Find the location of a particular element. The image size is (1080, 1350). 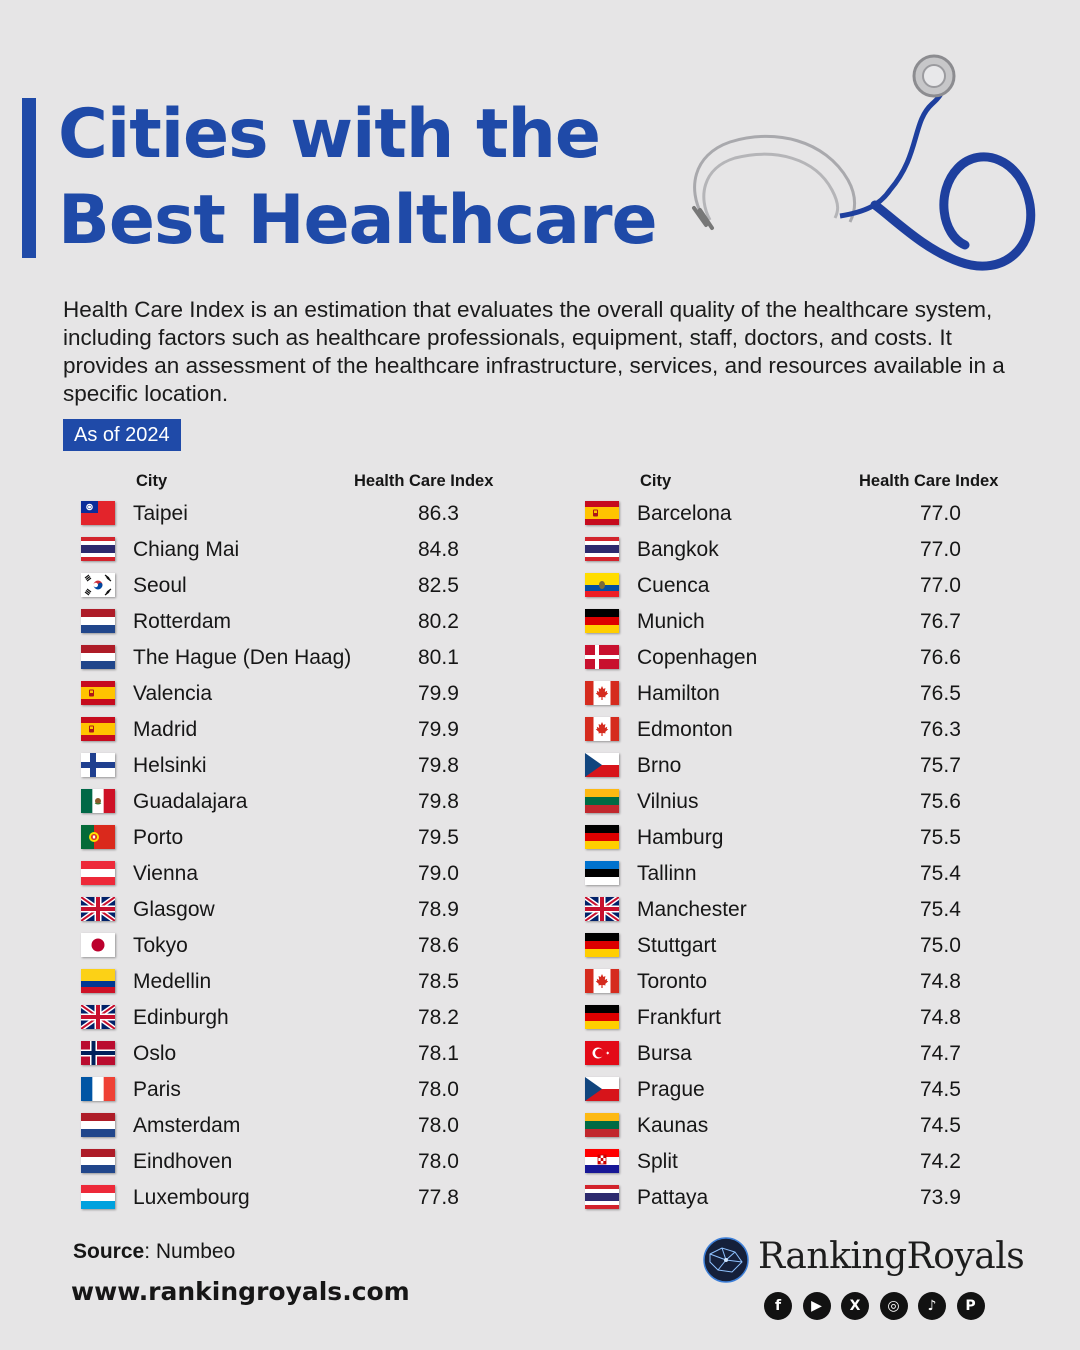

city-name: Glasgow is located at coordinates (174, 909).